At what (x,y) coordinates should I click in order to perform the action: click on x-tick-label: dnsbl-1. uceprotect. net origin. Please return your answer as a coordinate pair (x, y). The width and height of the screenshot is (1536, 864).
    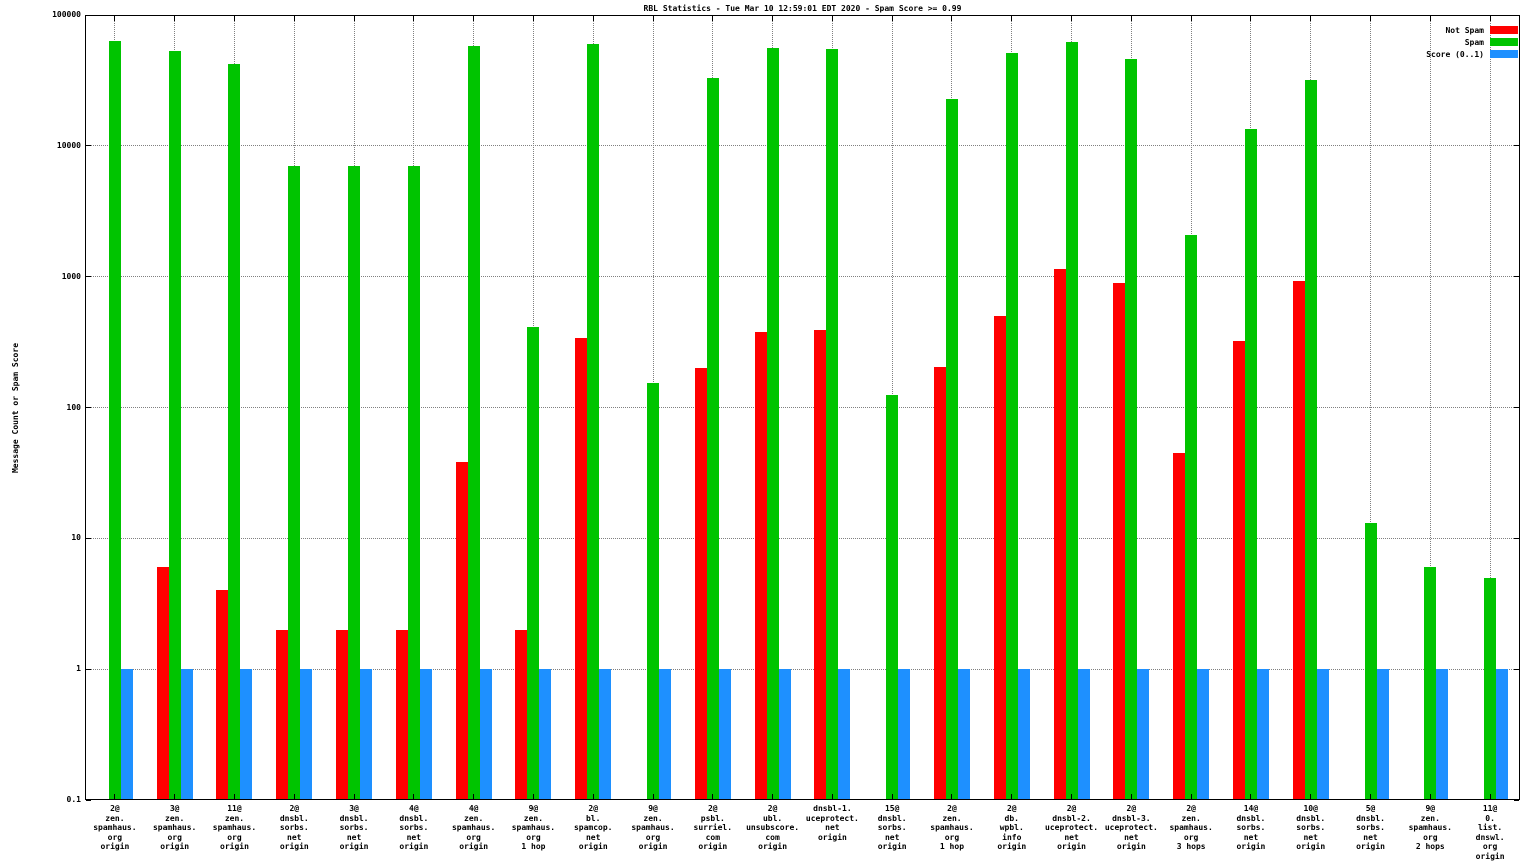
    Looking at the image, I should click on (833, 823).